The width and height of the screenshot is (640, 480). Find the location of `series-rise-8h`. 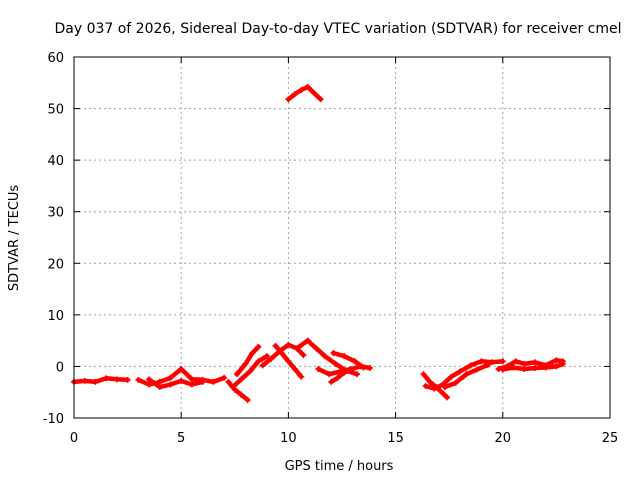

series-rise-8h is located at coordinates (249, 372).